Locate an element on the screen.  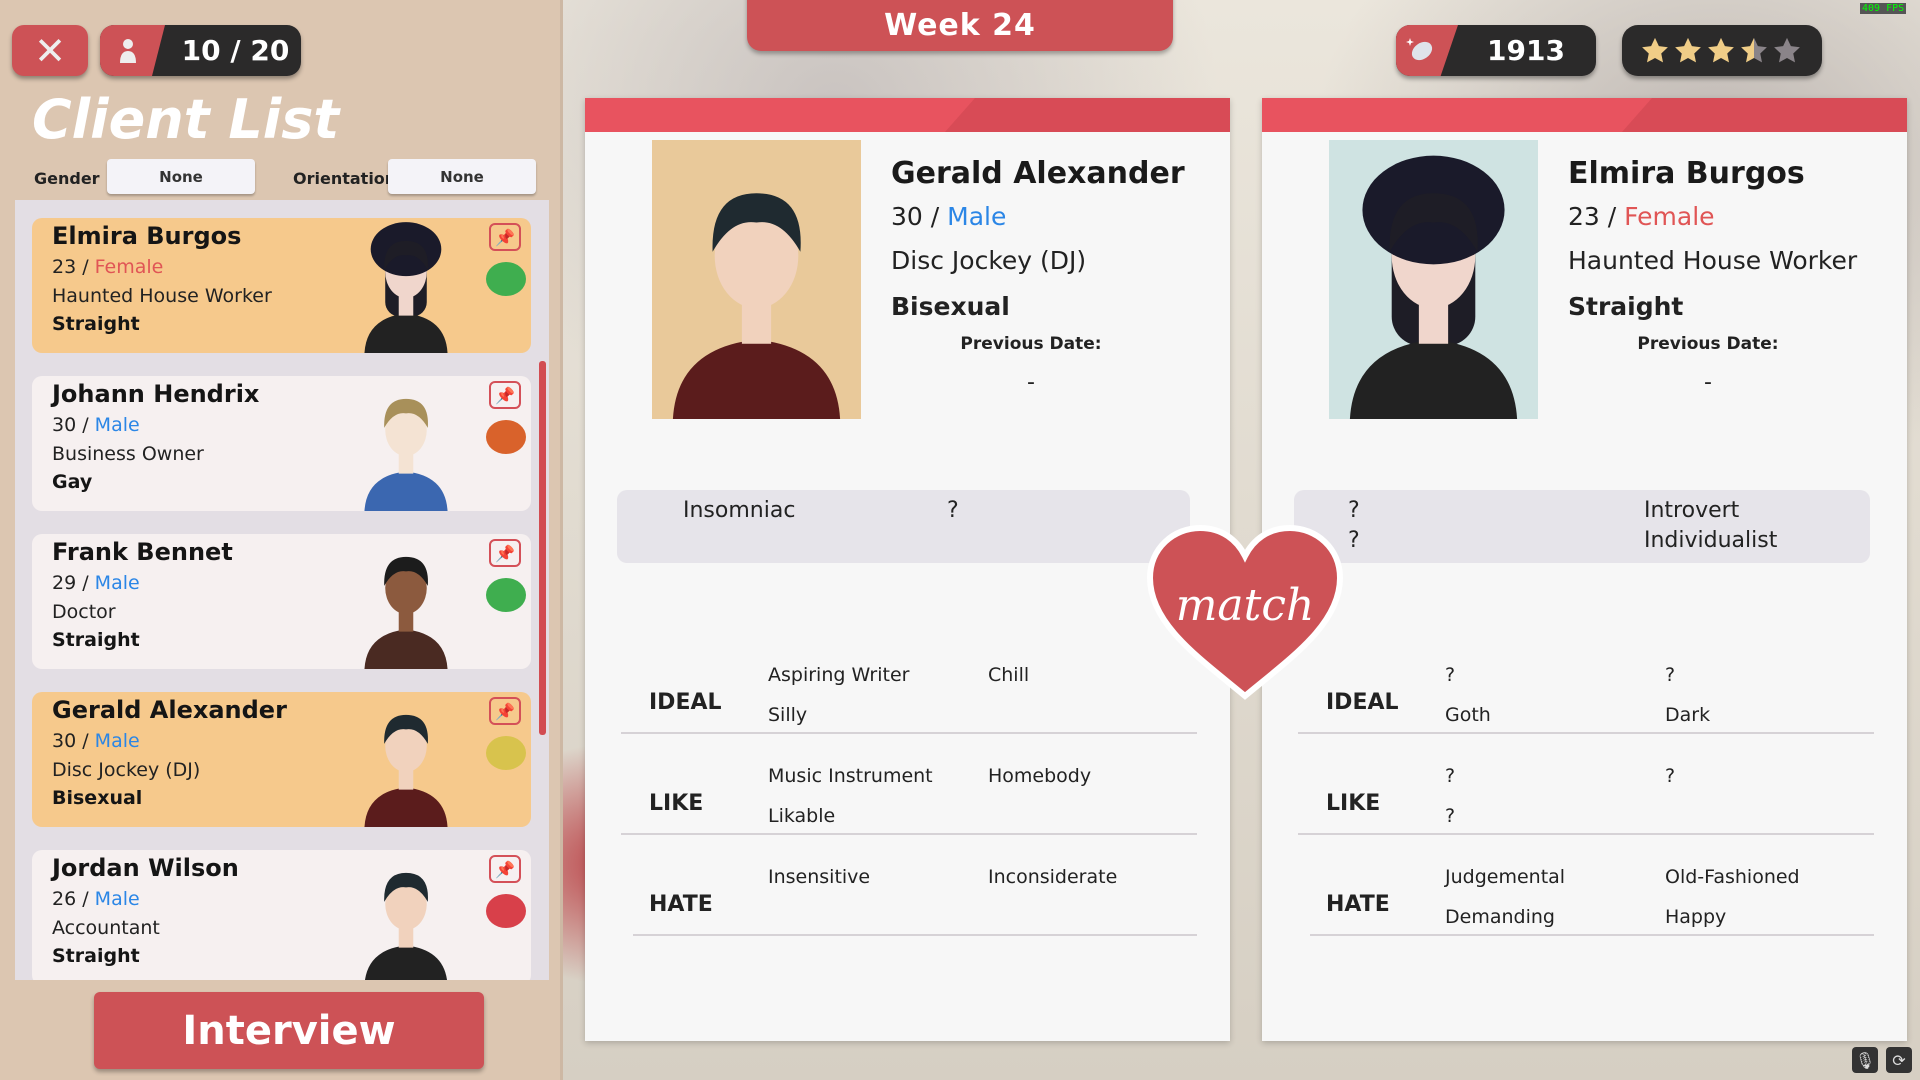
profile-gender: Male is located at coordinates (977, 216).